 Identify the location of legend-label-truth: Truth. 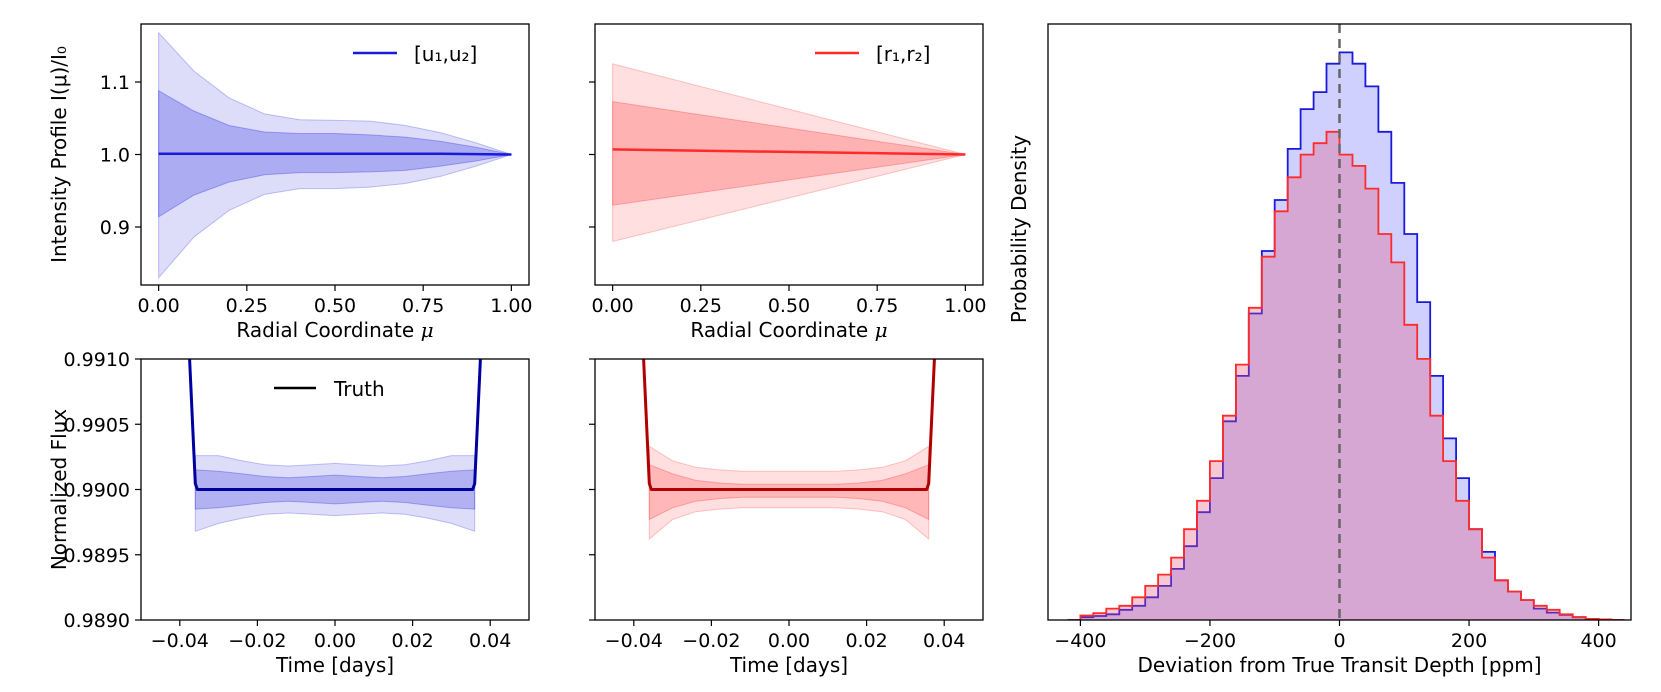
(359, 389).